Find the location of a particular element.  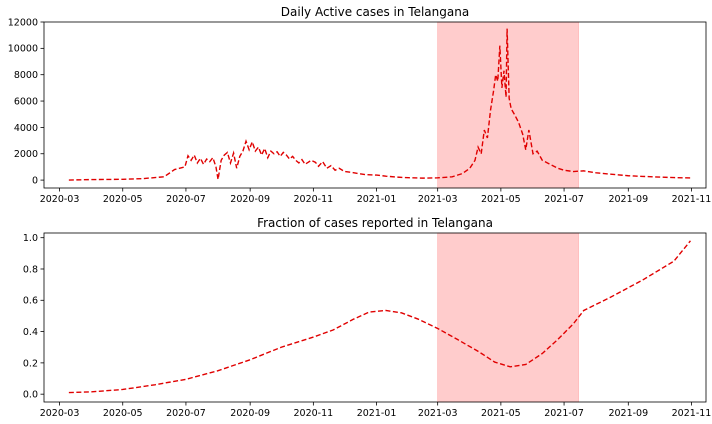

y-tick-label: 0.4 is located at coordinates (30, 332).